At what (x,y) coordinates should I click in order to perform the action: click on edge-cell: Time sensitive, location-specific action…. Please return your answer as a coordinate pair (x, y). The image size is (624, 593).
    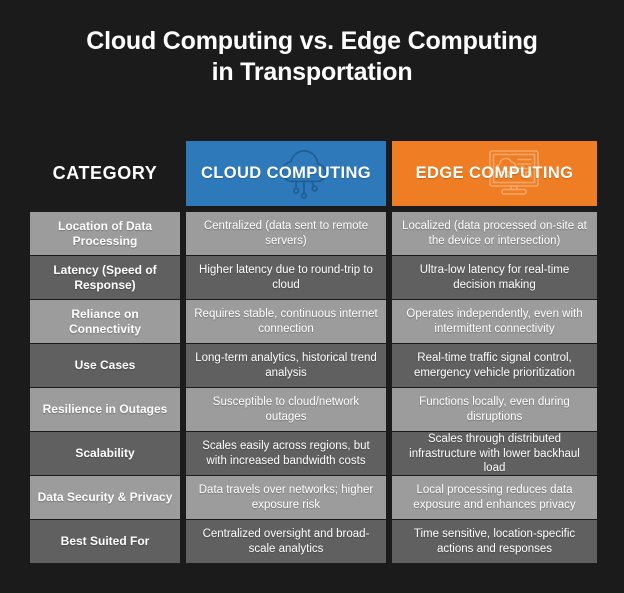
    Looking at the image, I should click on (494, 541).